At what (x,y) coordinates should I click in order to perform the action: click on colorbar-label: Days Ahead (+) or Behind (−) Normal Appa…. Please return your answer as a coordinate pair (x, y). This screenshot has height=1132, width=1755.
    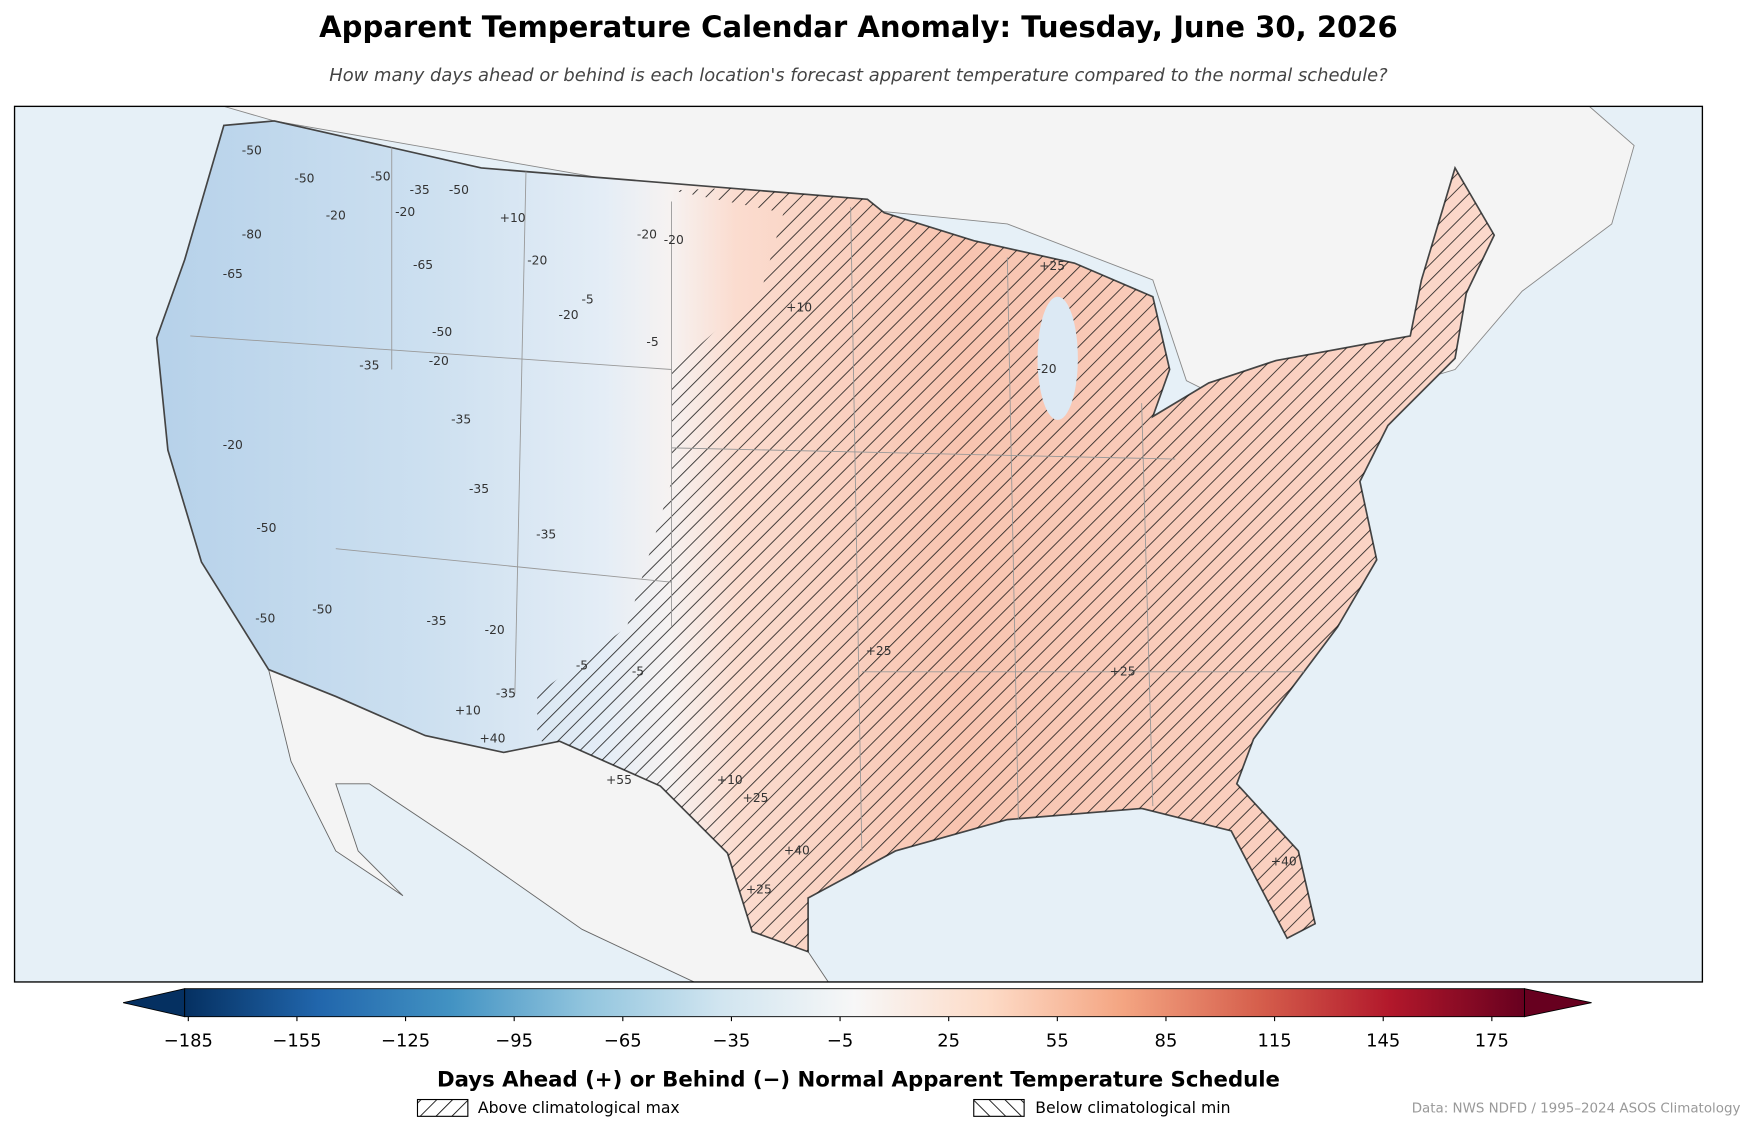
    Looking at the image, I should click on (858, 1079).